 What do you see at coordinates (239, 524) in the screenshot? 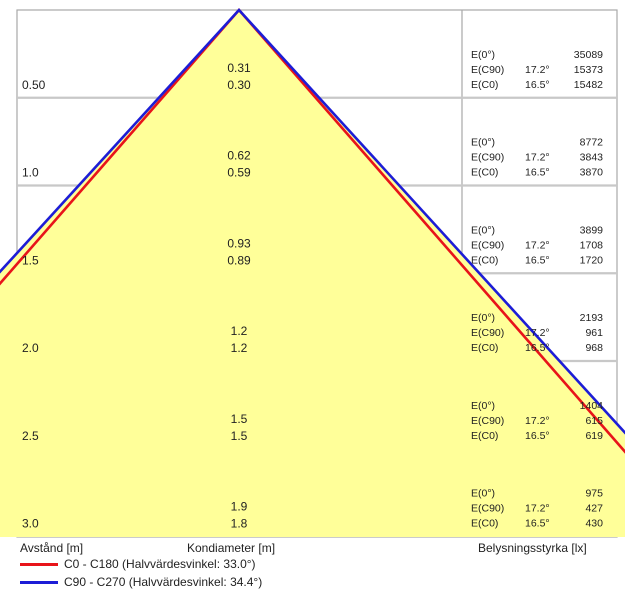
I see `diameter-c0-label: 1.8` at bounding box center [239, 524].